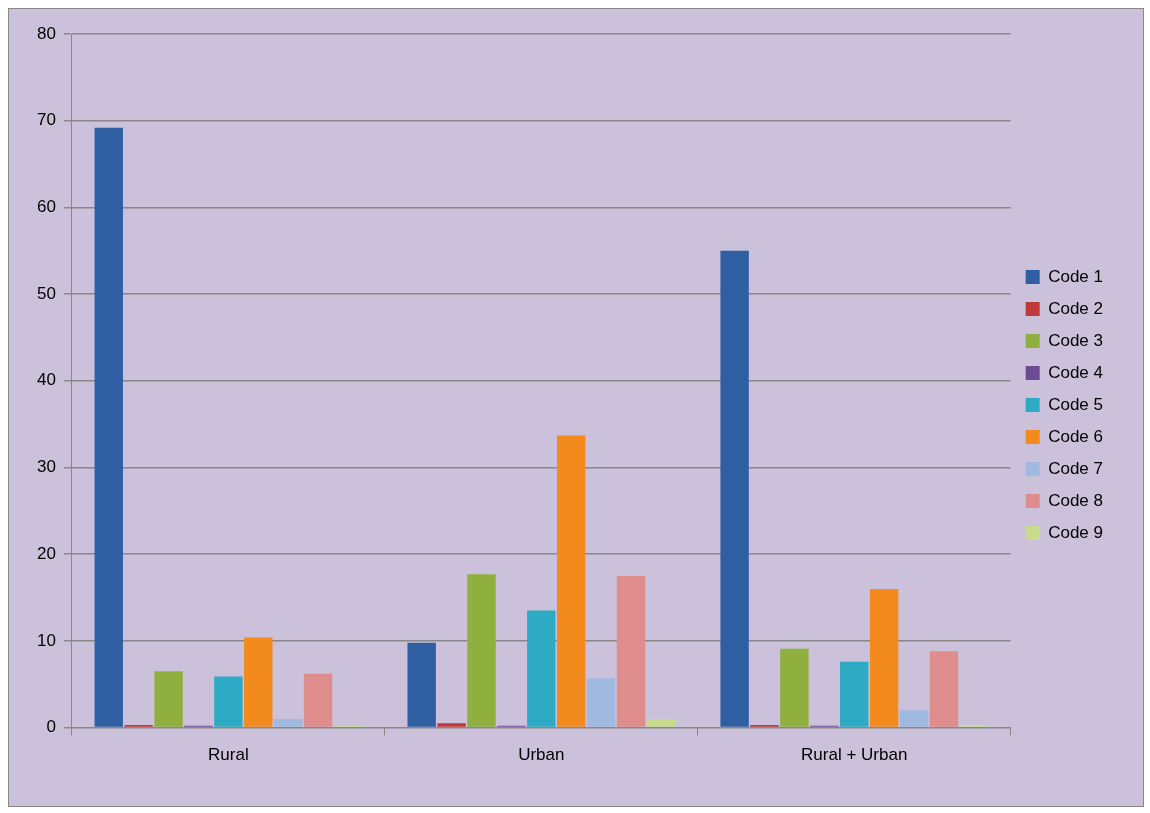 The height and width of the screenshot is (813, 1150). What do you see at coordinates (1076, 340) in the screenshot?
I see `legend-label: Code 3` at bounding box center [1076, 340].